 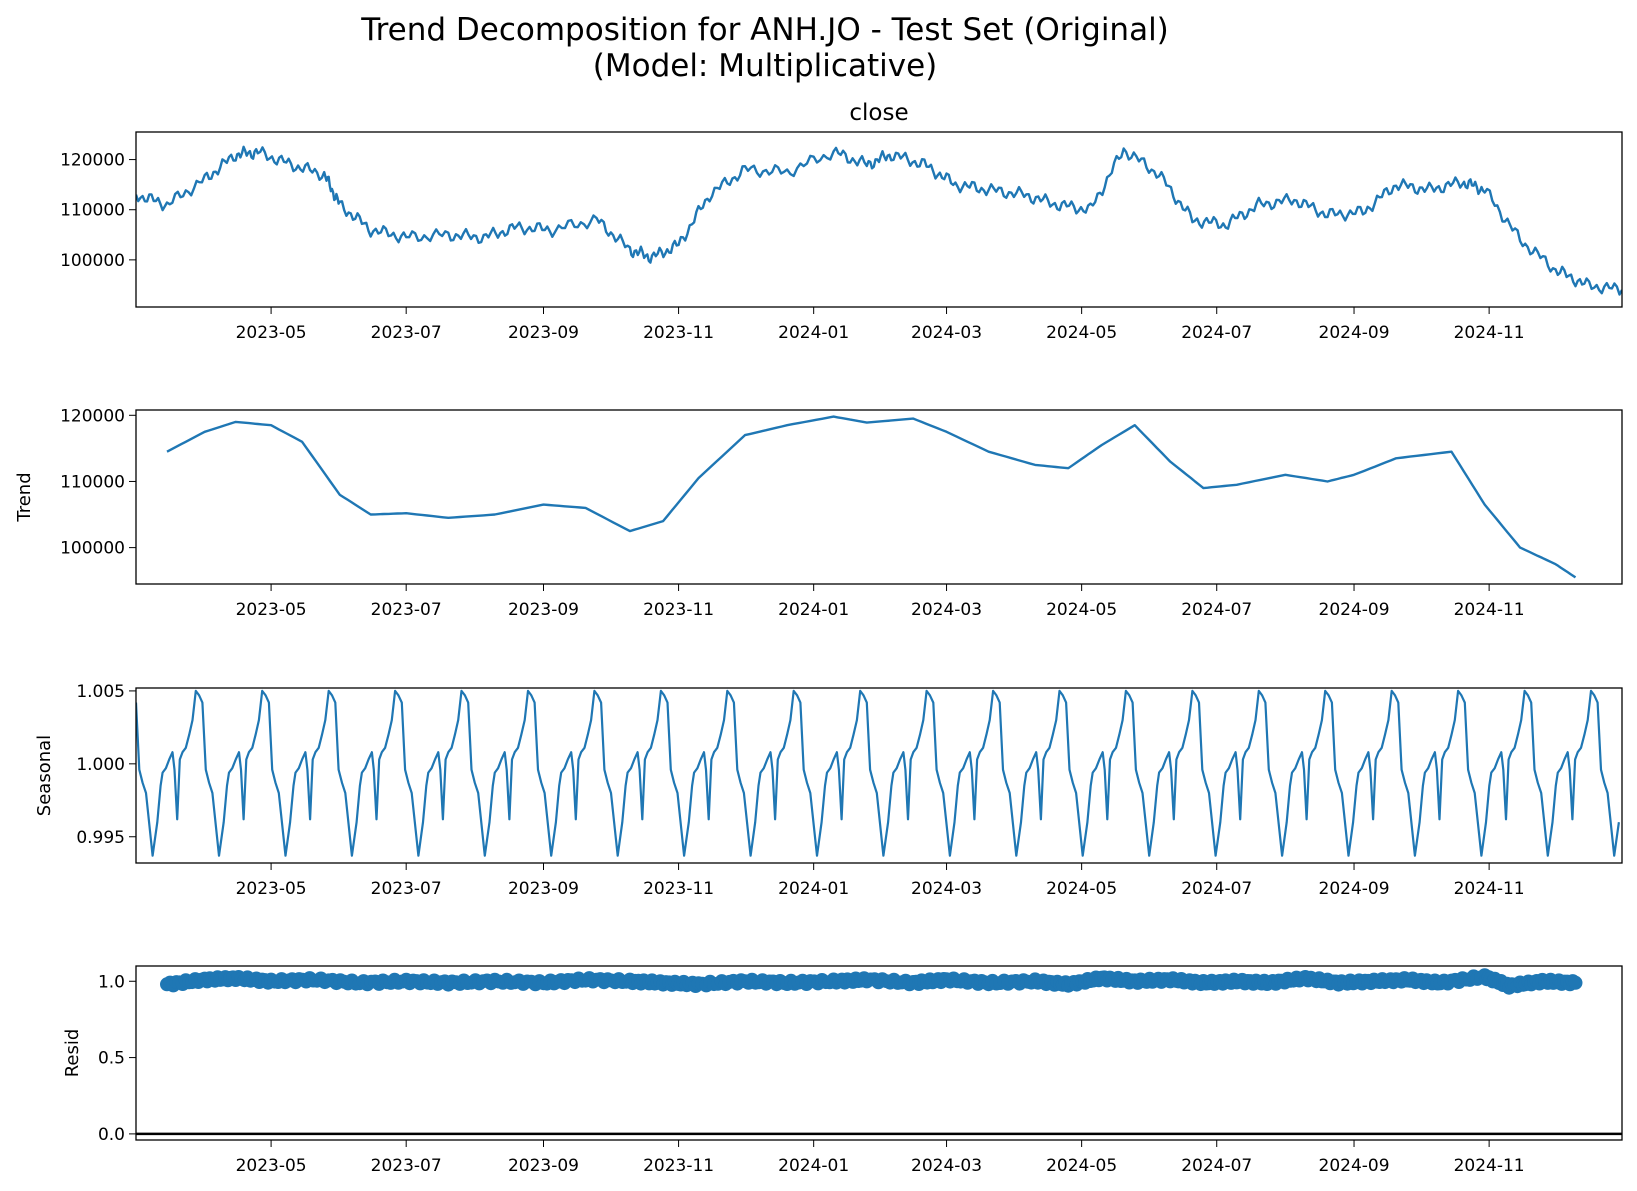 What do you see at coordinates (100, 765) in the screenshot?
I see `y-tick-label: 1.000` at bounding box center [100, 765].